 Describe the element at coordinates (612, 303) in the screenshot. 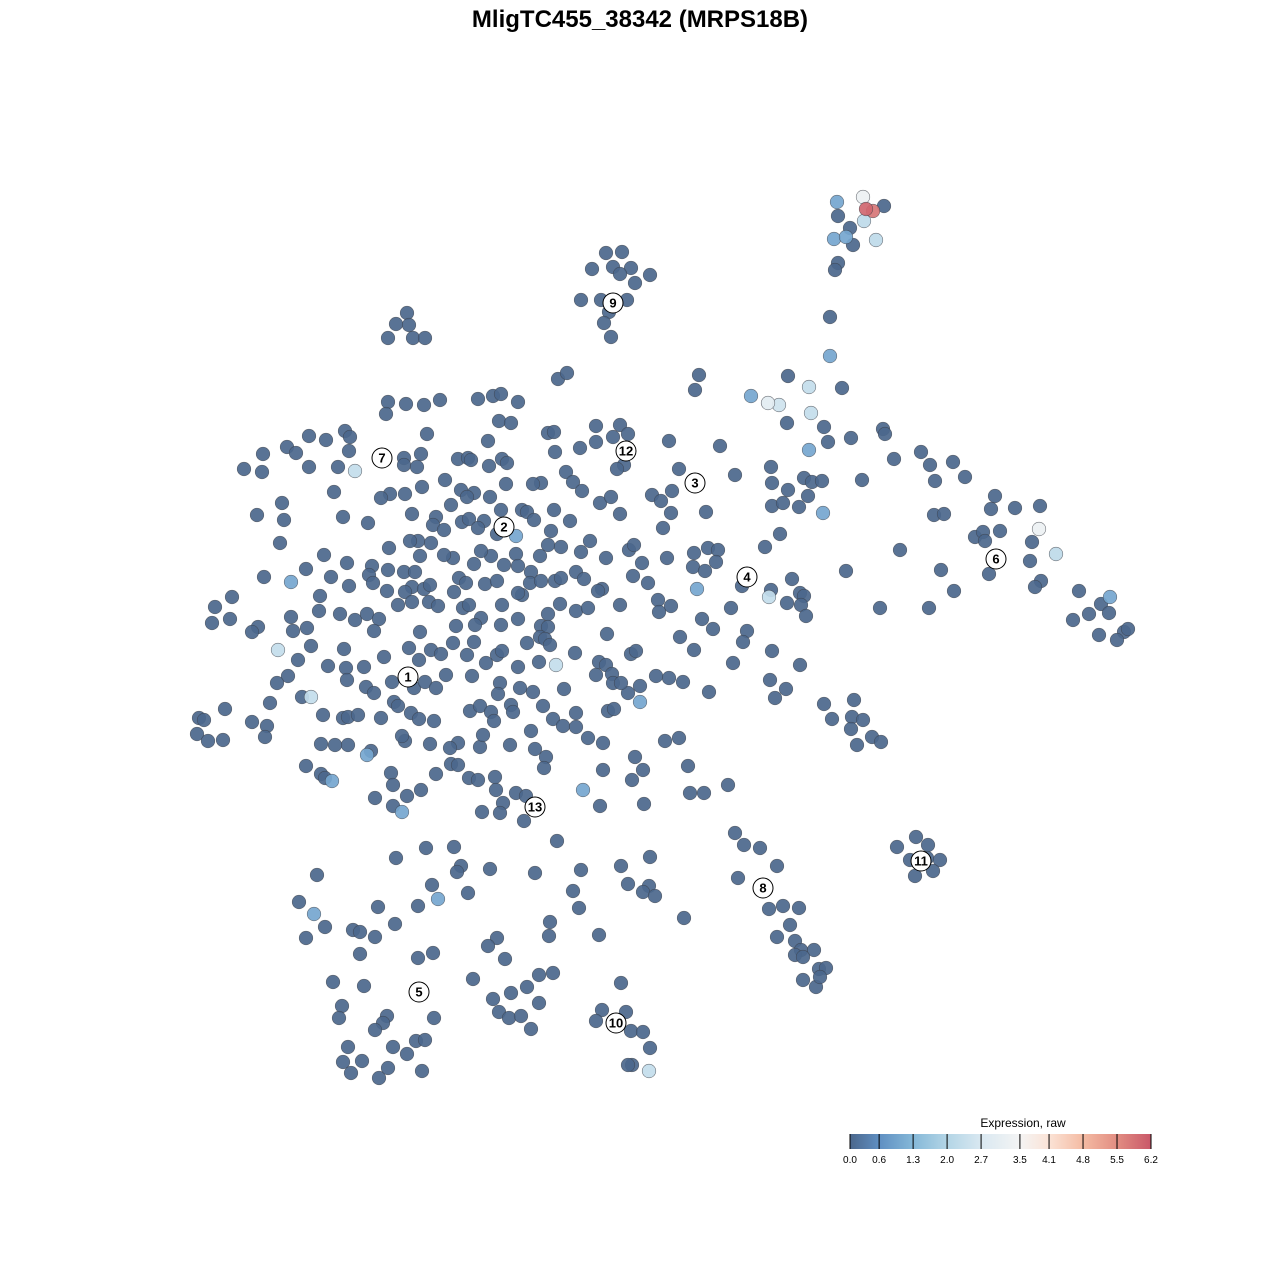

I see `cluster-label-text: 9` at that location.